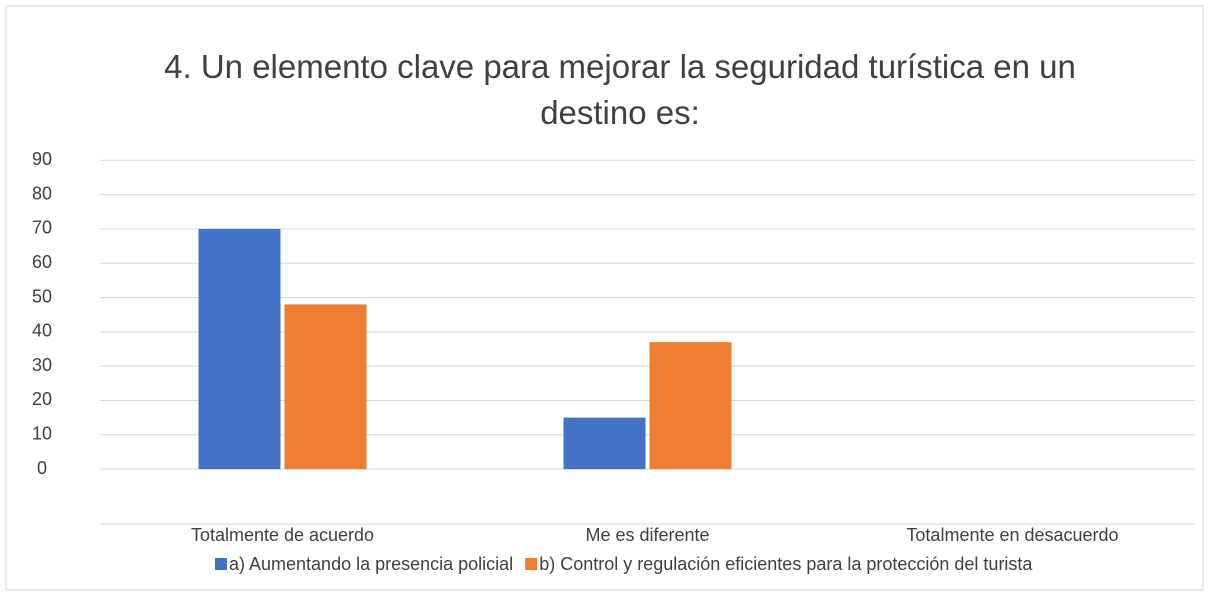  What do you see at coordinates (42, 262) in the screenshot?
I see `y-tick-label: 60` at bounding box center [42, 262].